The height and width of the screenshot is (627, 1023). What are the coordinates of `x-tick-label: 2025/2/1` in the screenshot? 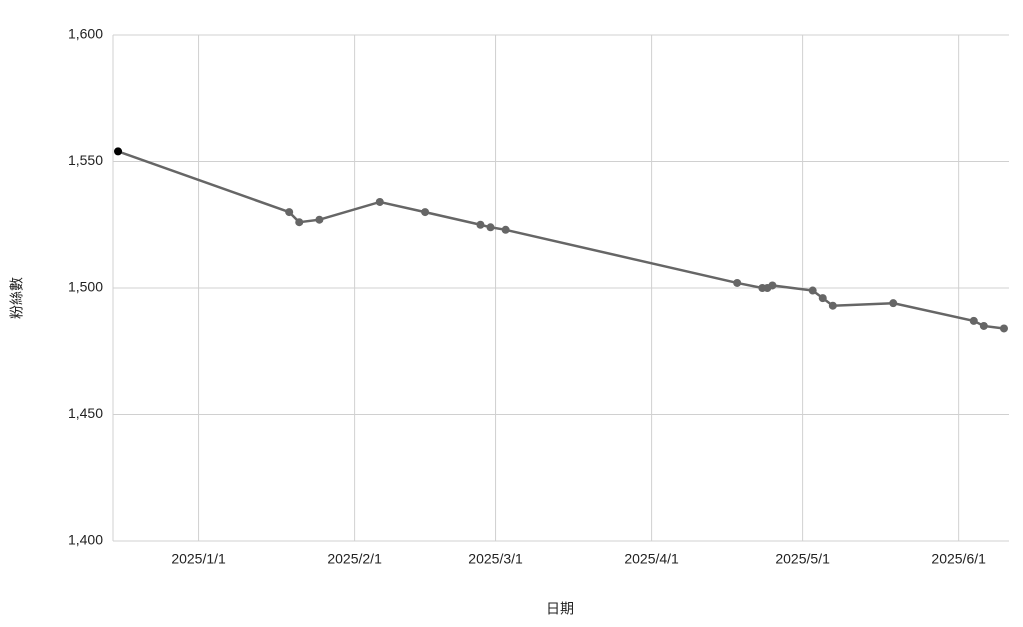 It's located at (354, 559).